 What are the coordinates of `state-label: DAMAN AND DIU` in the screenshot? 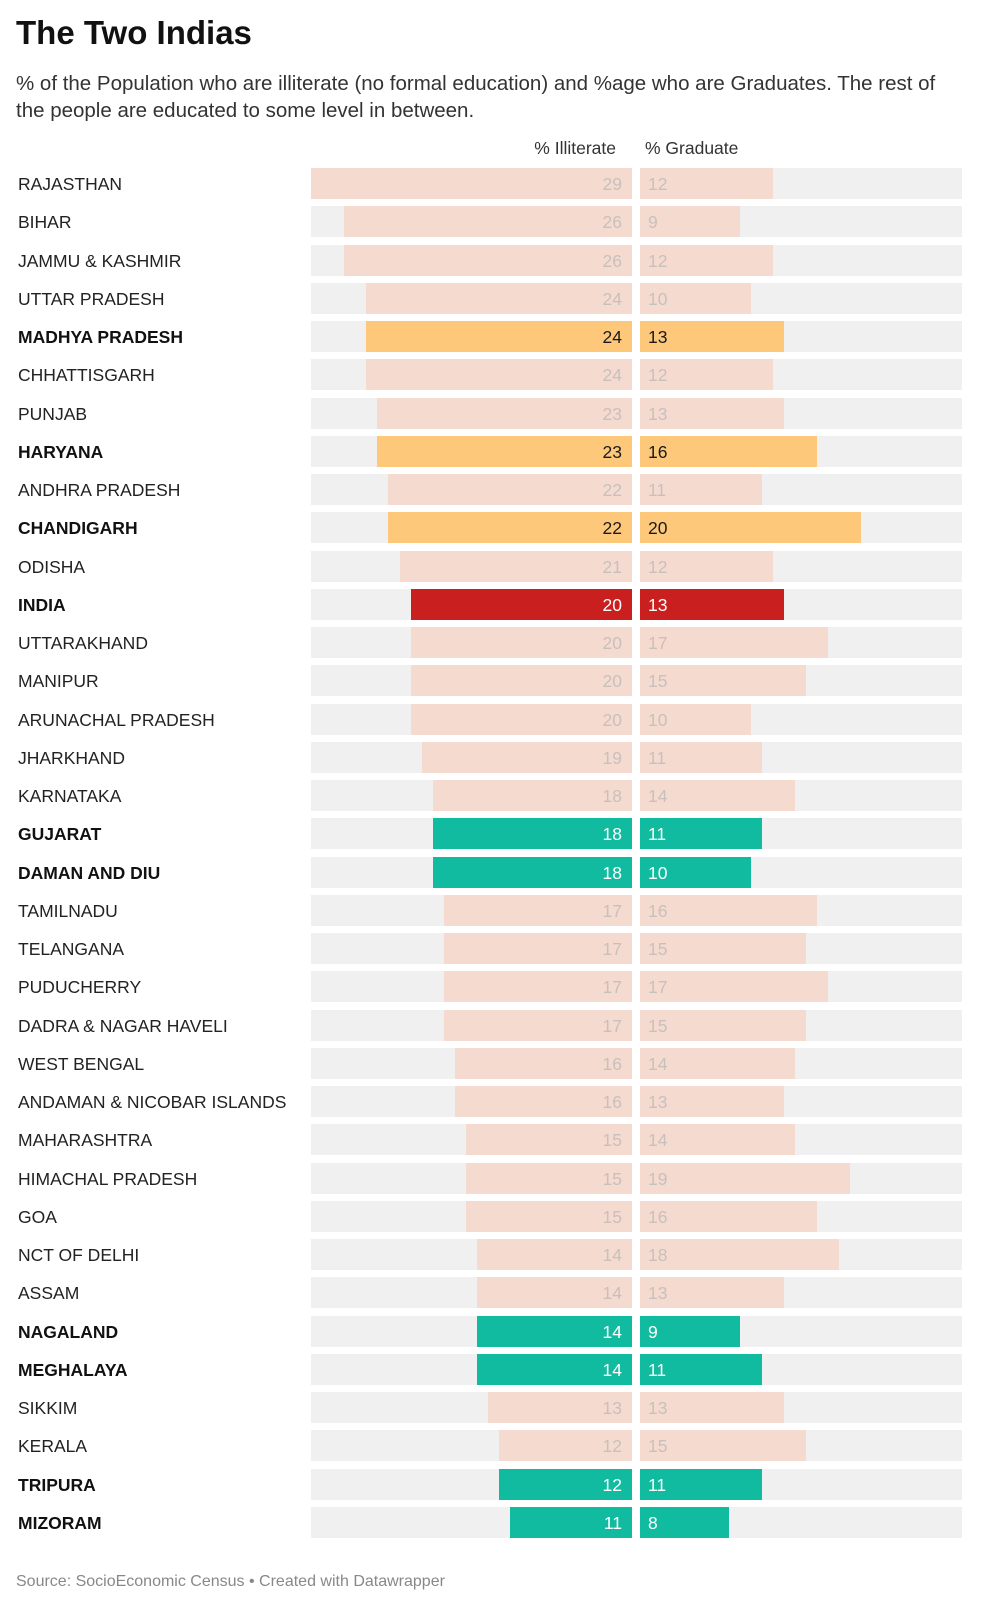 It's located at (89, 872).